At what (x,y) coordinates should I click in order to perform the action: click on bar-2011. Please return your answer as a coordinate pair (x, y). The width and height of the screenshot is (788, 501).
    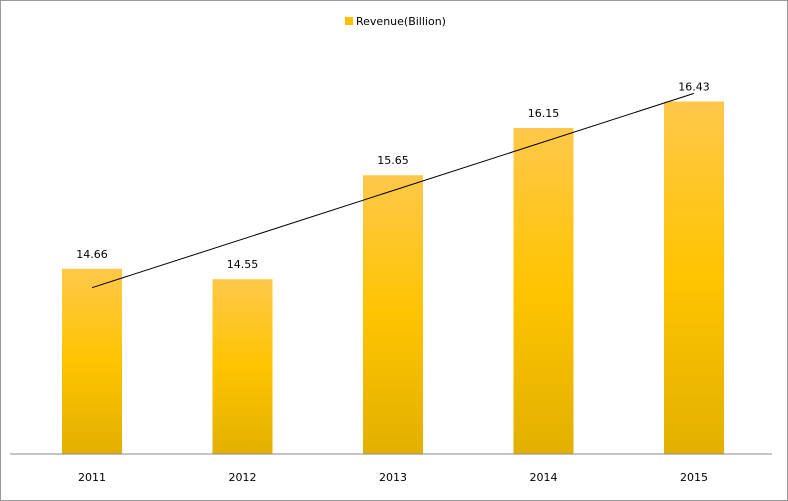
    Looking at the image, I should click on (92, 361).